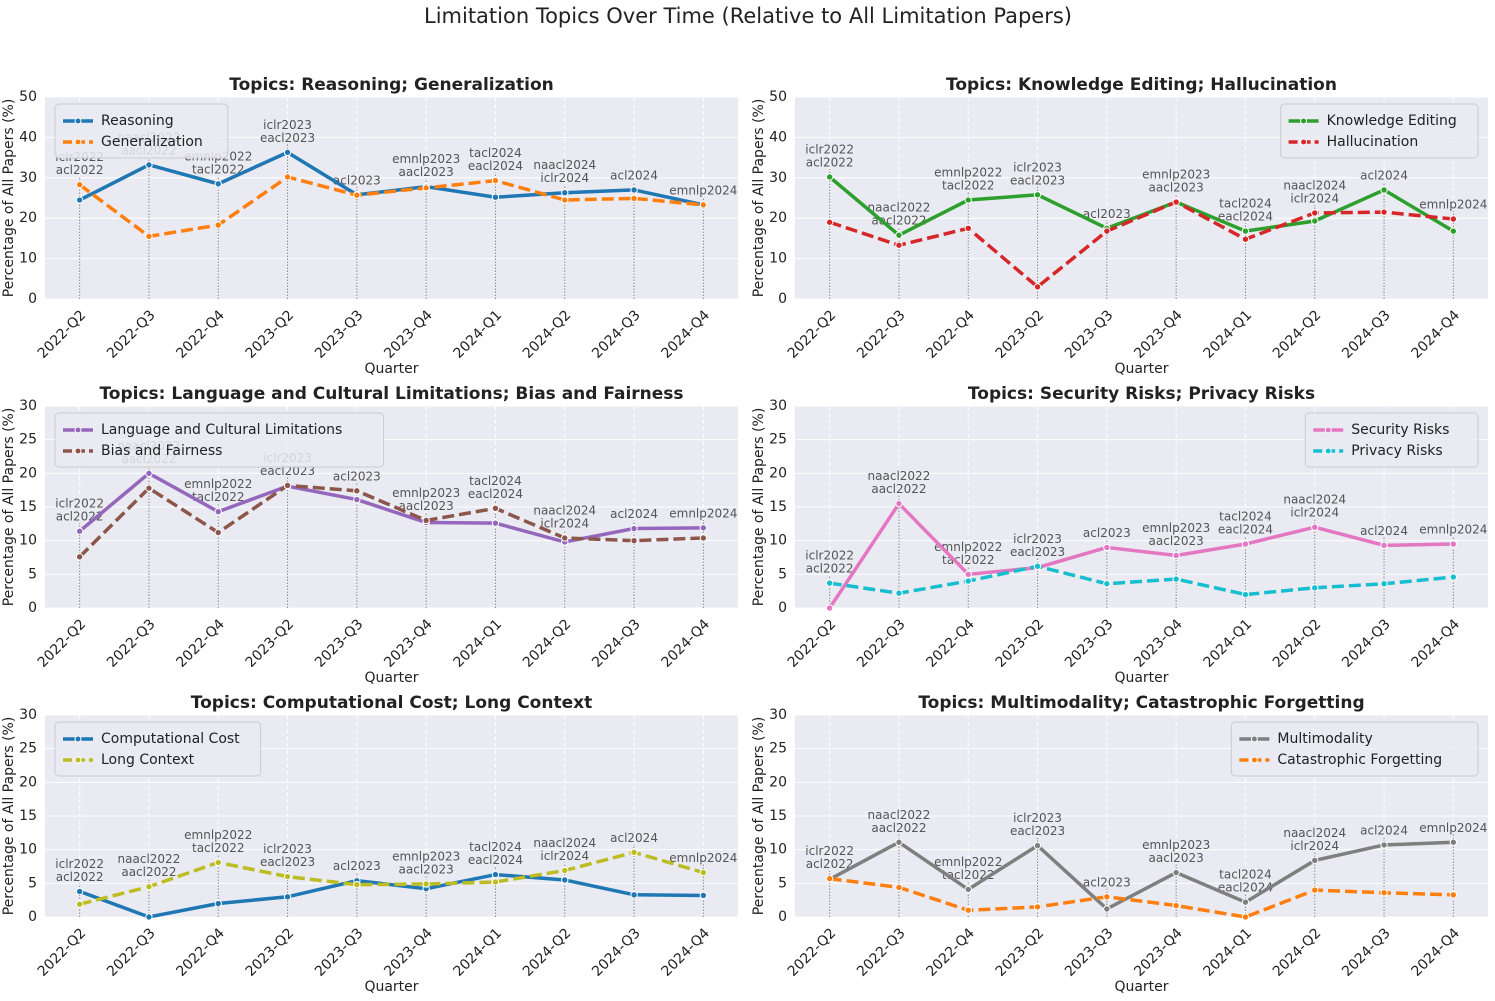 The width and height of the screenshot is (1495, 1001). Describe the element at coordinates (32, 574) in the screenshot. I see `y-tick-label: 5` at that location.